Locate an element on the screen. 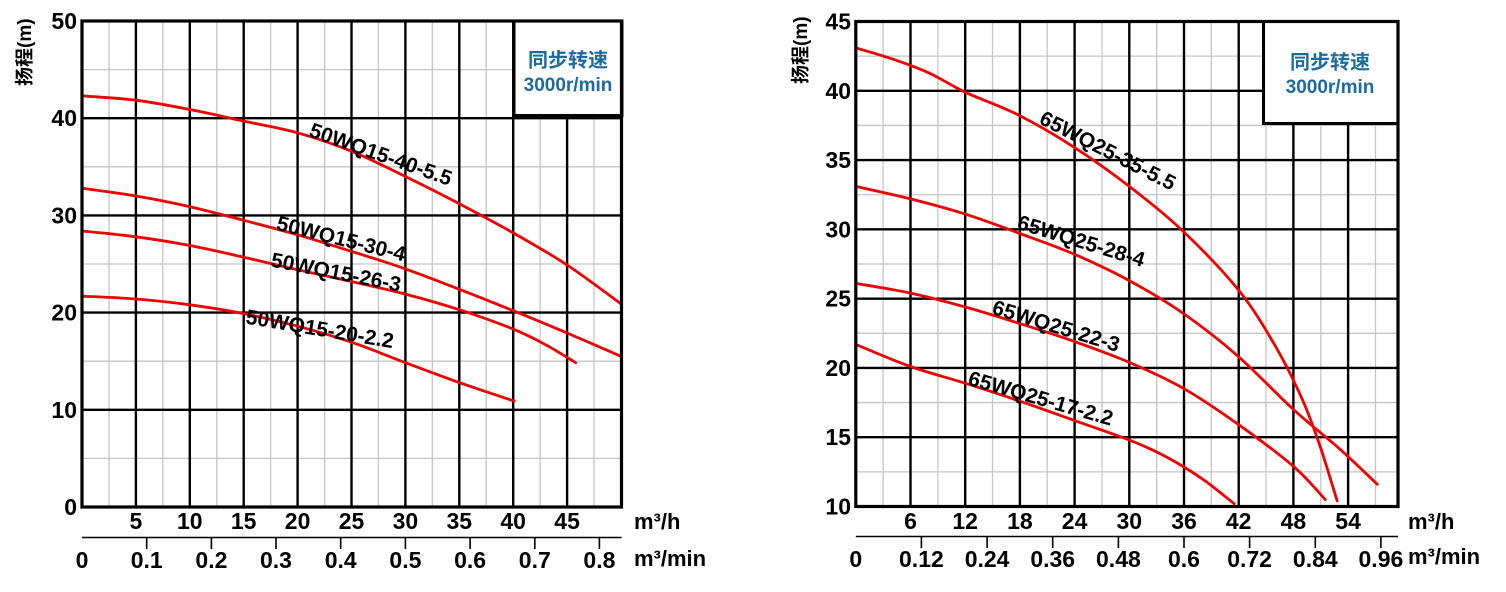 Image resolution: width=1506 pixels, height=592 pixels. svg-text: 0.96 is located at coordinates (1381, 559).